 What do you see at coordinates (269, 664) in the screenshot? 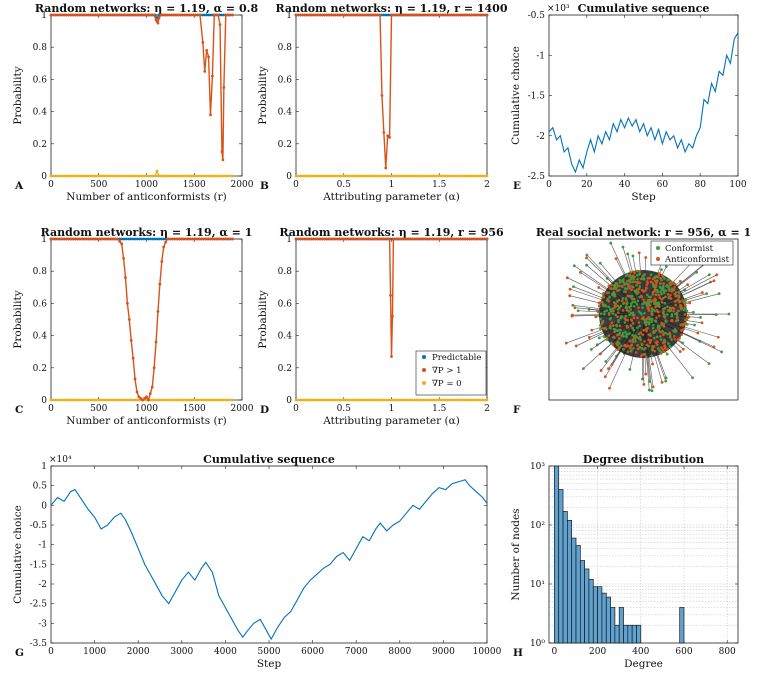
I see `x-axis-label: Step` at bounding box center [269, 664].